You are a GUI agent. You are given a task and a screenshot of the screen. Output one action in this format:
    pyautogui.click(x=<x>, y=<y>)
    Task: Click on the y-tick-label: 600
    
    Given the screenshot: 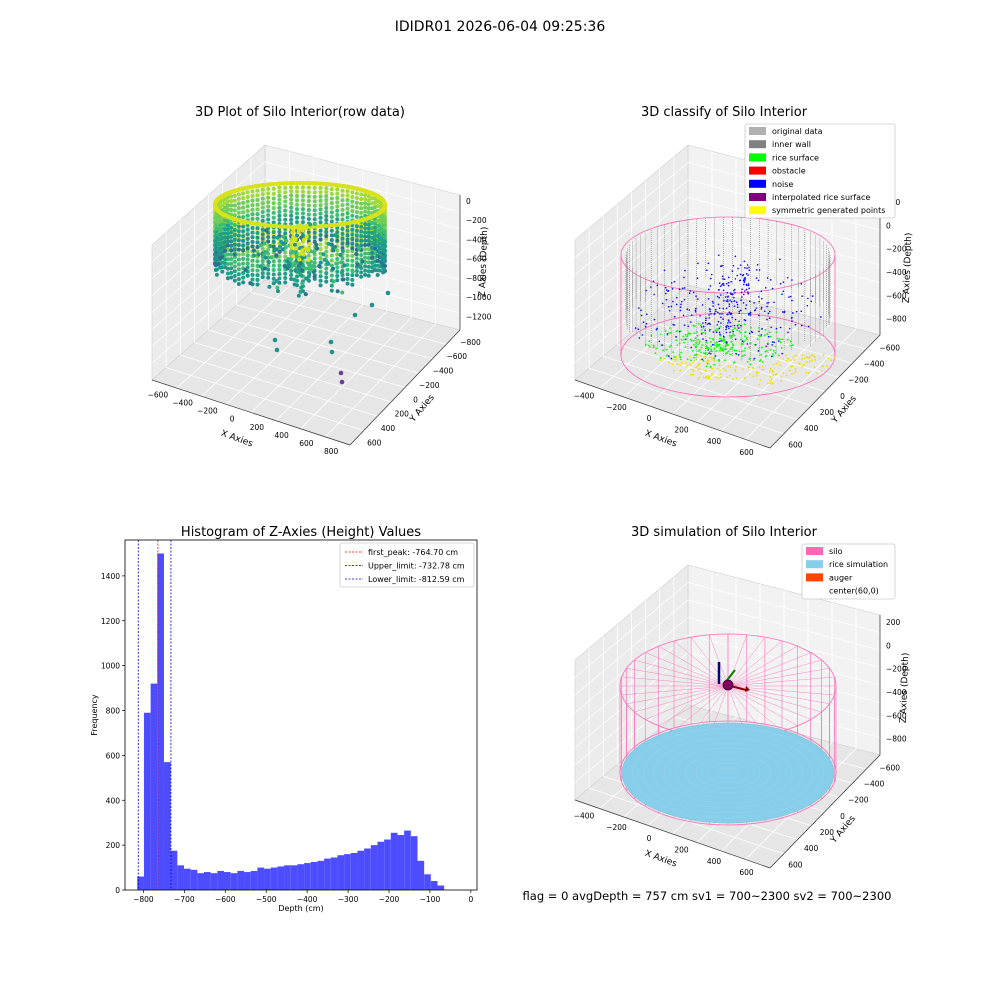 What is the action you would take?
    pyautogui.click(x=795, y=444)
    